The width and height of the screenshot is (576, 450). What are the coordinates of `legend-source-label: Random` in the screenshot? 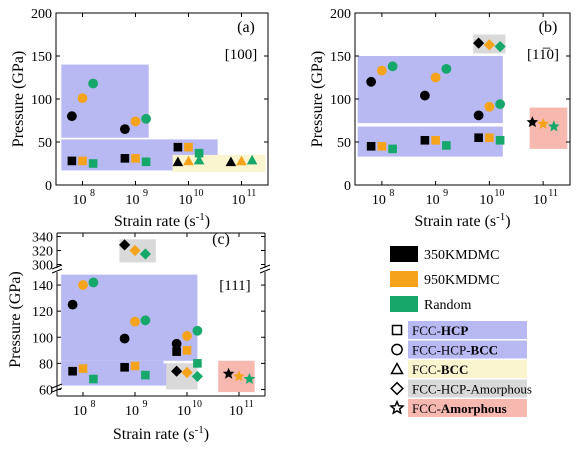 It's located at (448, 305).